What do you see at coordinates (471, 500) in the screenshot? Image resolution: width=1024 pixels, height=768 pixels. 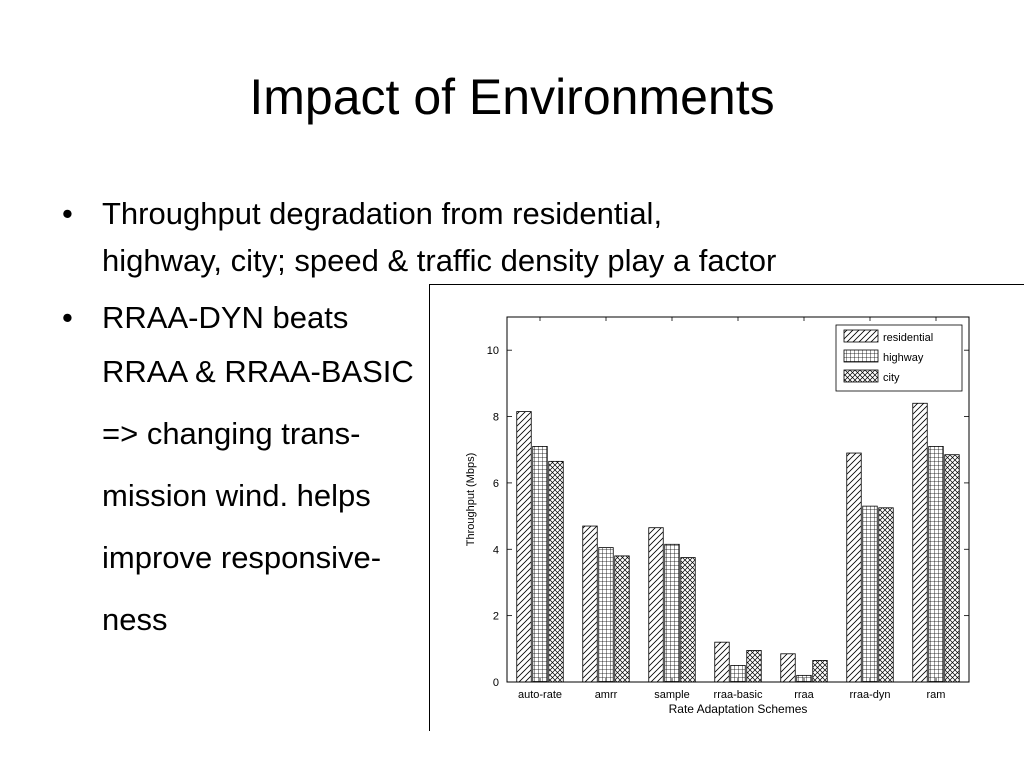 I see `y-axis-label: Throughput (Mbps)` at bounding box center [471, 500].